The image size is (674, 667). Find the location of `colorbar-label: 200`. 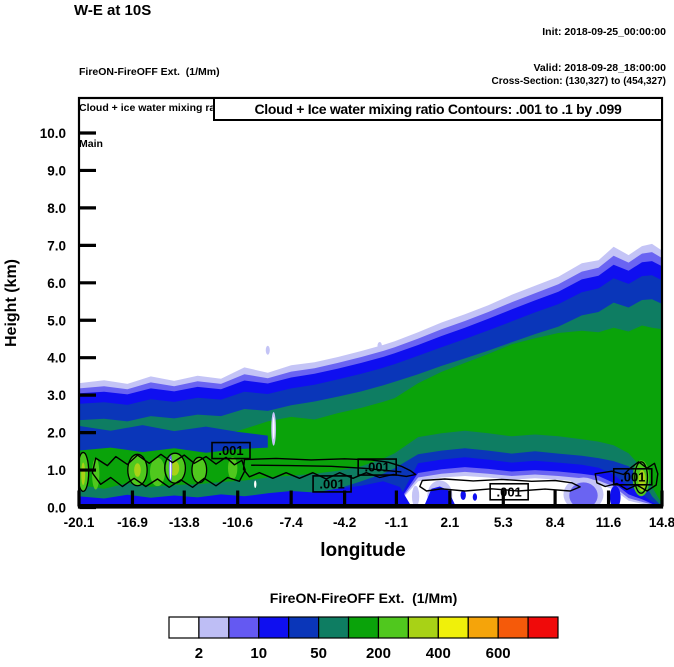

colorbar-label: 200 is located at coordinates (378, 653).